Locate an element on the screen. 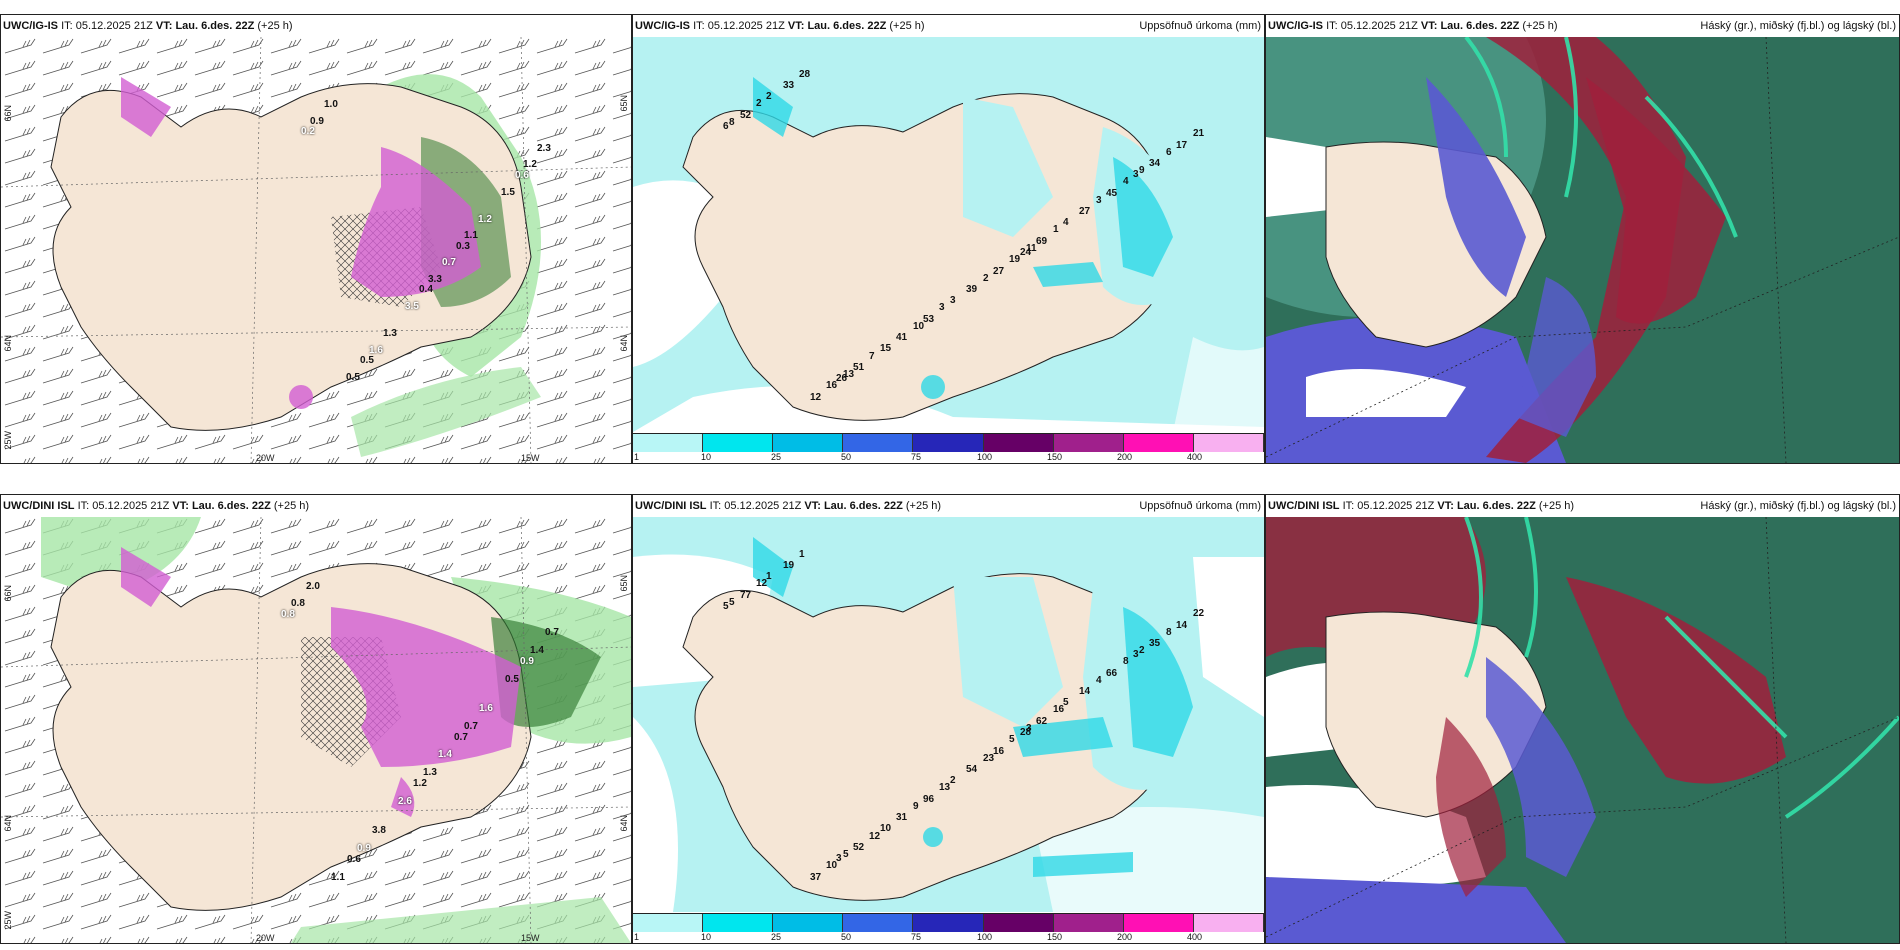 The width and height of the screenshot is (1900, 950). map-value-label: 28 is located at coordinates (1026, 732).